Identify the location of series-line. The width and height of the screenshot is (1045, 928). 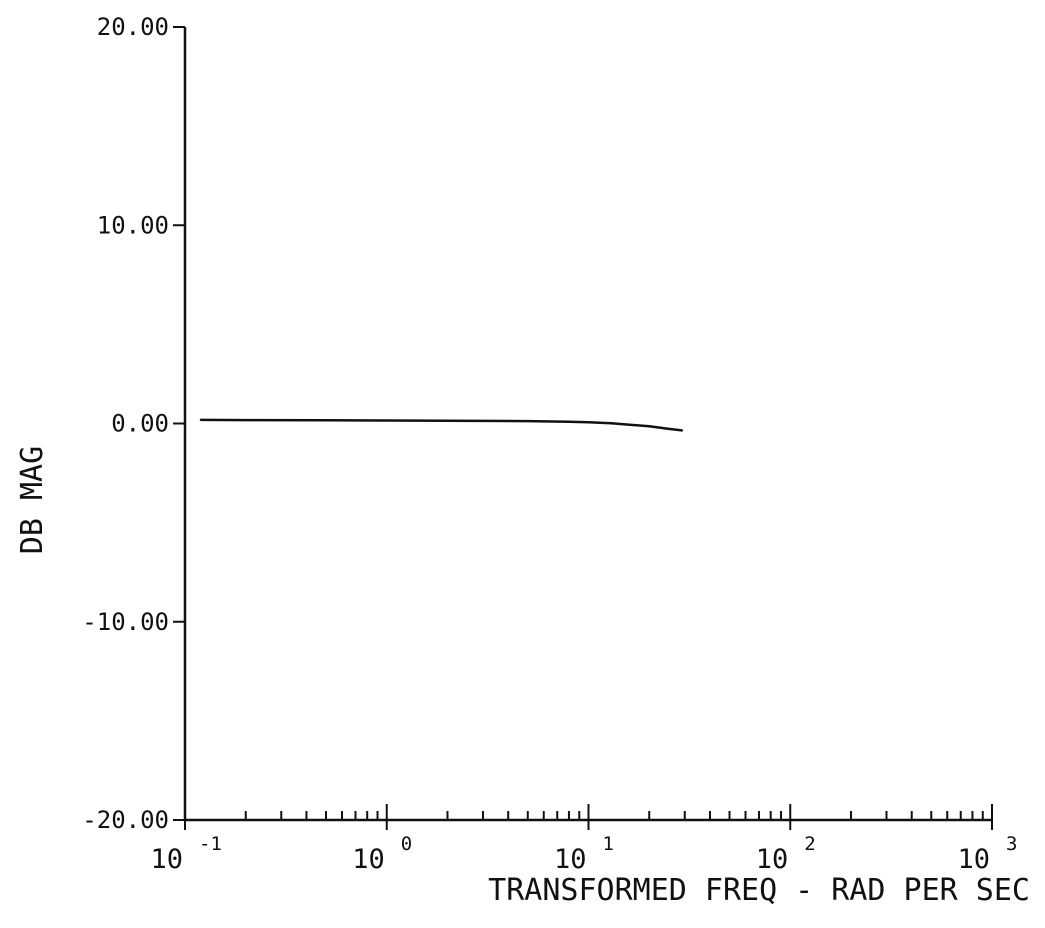
(441, 425).